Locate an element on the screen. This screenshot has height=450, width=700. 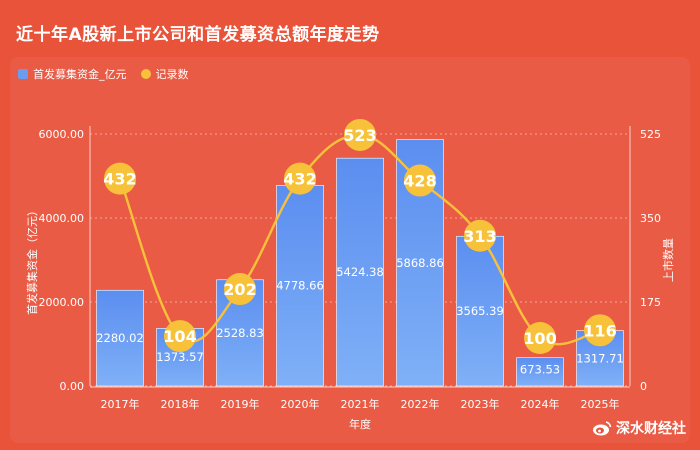
y-tick-label: 6000.00 is located at coordinates (62, 134).